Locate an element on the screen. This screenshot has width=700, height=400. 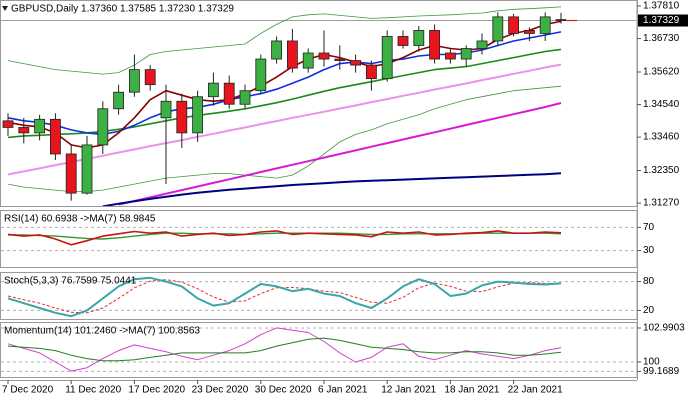
y-tick-label: 70 is located at coordinates (649, 227).